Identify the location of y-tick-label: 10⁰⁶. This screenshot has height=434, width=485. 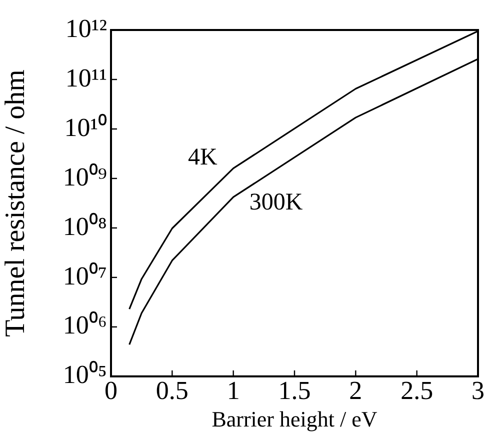
(84, 325).